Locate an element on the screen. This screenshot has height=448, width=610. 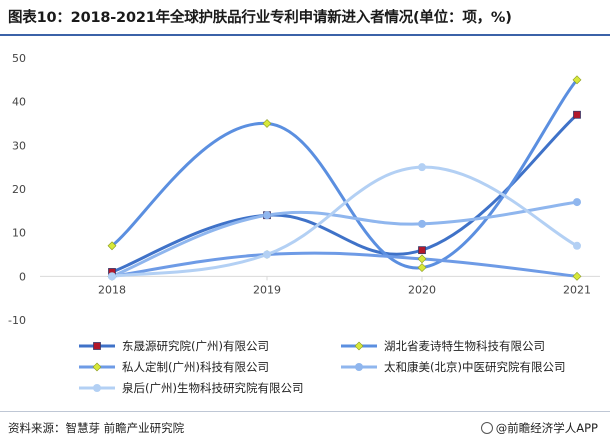
chart-title: 图表10：2018-2021年全球护肤品行业专利申请新进入者情况(单位：项，%) is located at coordinates (260, 18).